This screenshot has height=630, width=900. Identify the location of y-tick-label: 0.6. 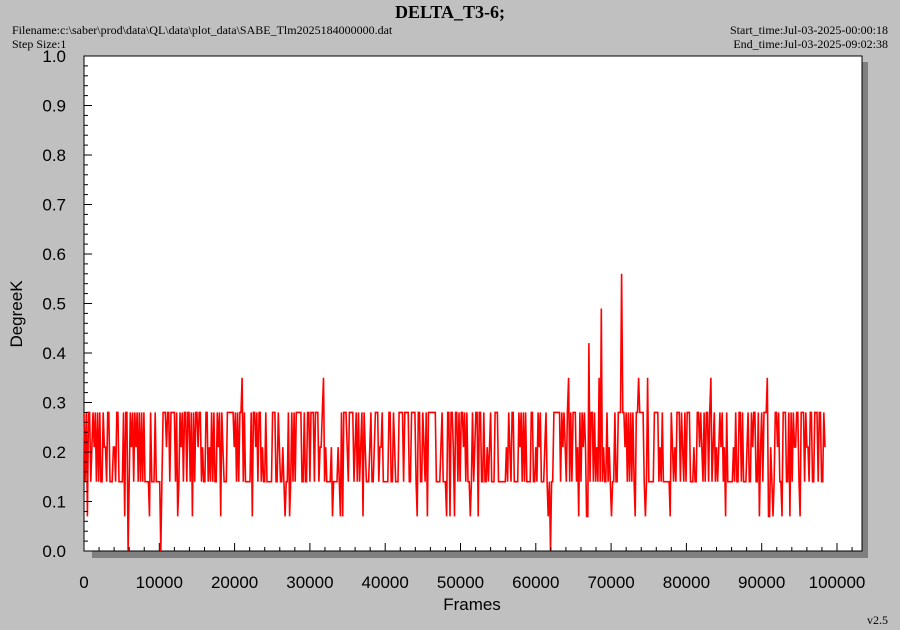
(54, 254).